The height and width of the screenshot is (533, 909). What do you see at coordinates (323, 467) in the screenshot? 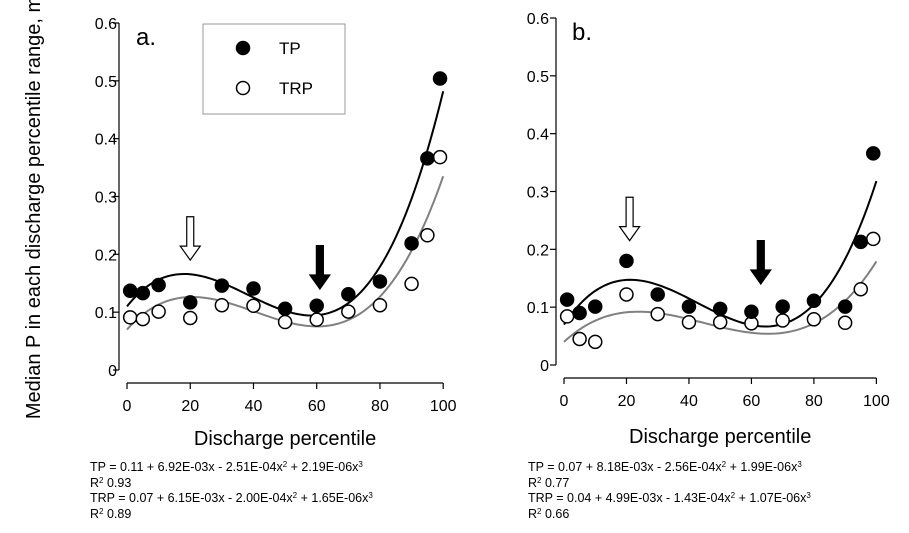
I see `tp-equation-middle: + 2.19E-06x` at bounding box center [323, 467].